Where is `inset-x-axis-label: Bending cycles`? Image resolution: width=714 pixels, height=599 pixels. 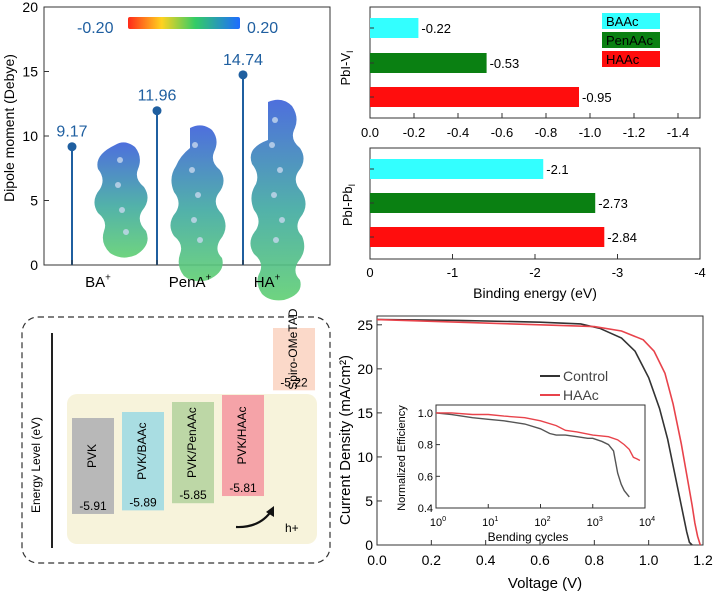 inset-x-axis-label: Bending cycles is located at coordinates (528, 537).